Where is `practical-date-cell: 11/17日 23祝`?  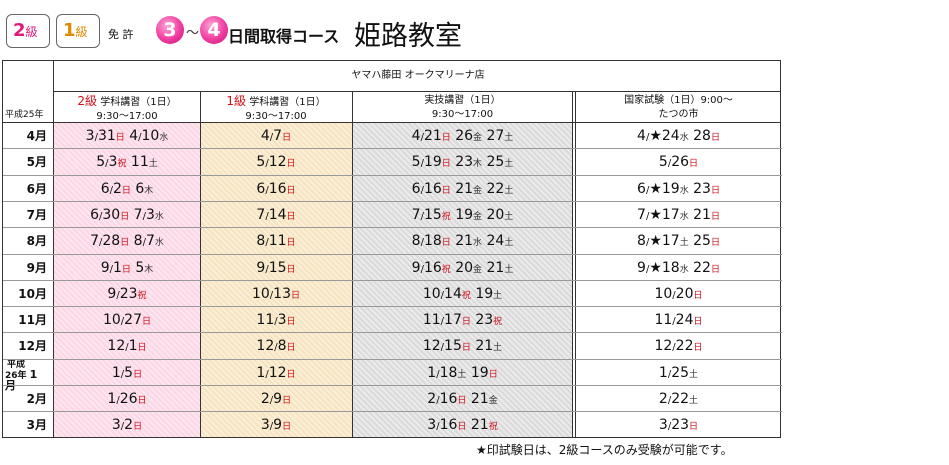 practical-date-cell: 11/17日 23祝 is located at coordinates (462, 320).